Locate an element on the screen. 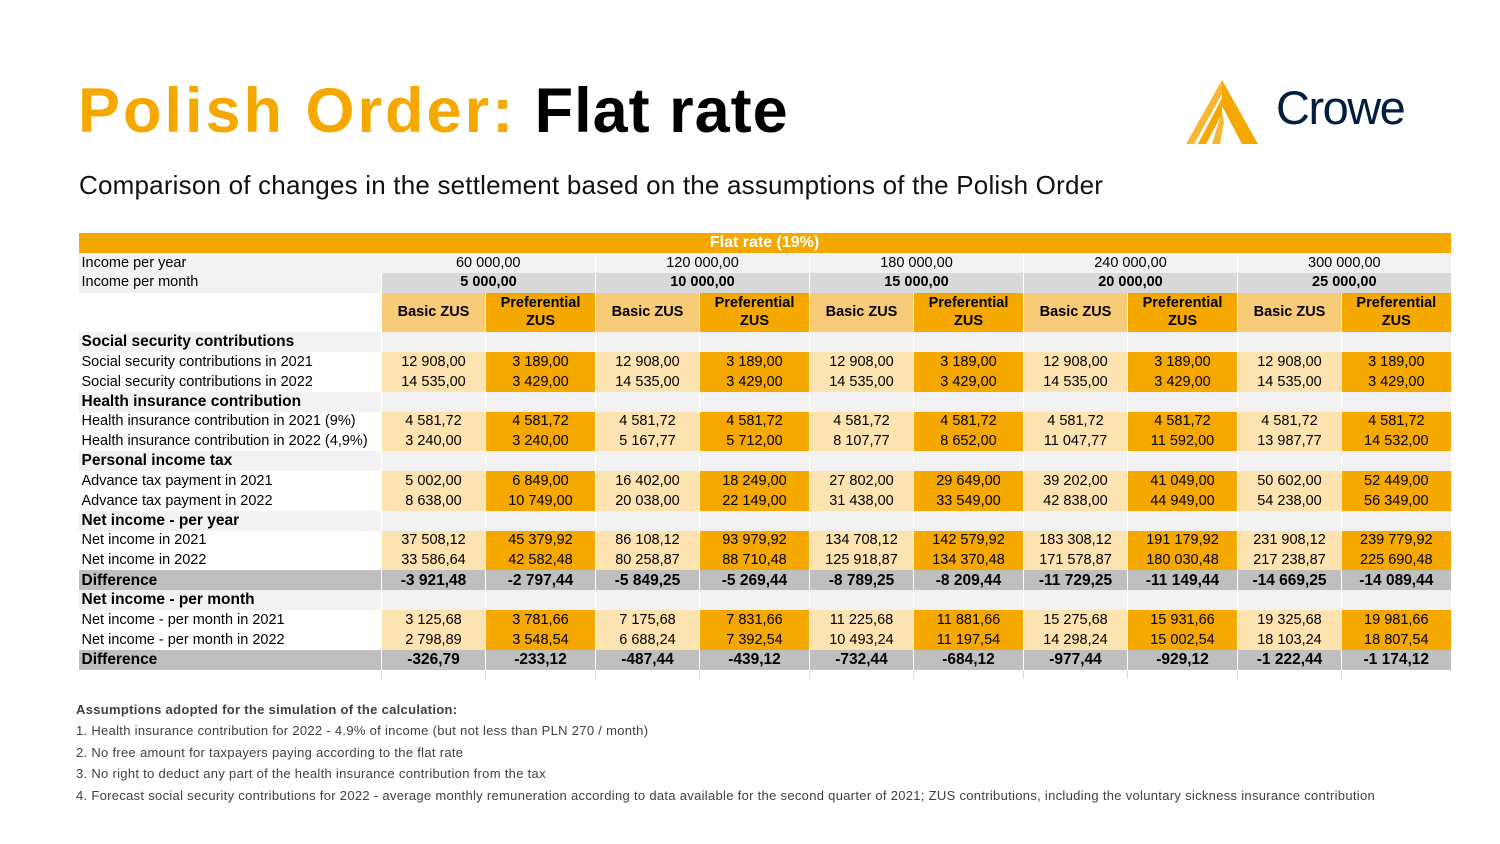 The image size is (1500, 844). cell-value: 15 931,66 is located at coordinates (1182, 620).